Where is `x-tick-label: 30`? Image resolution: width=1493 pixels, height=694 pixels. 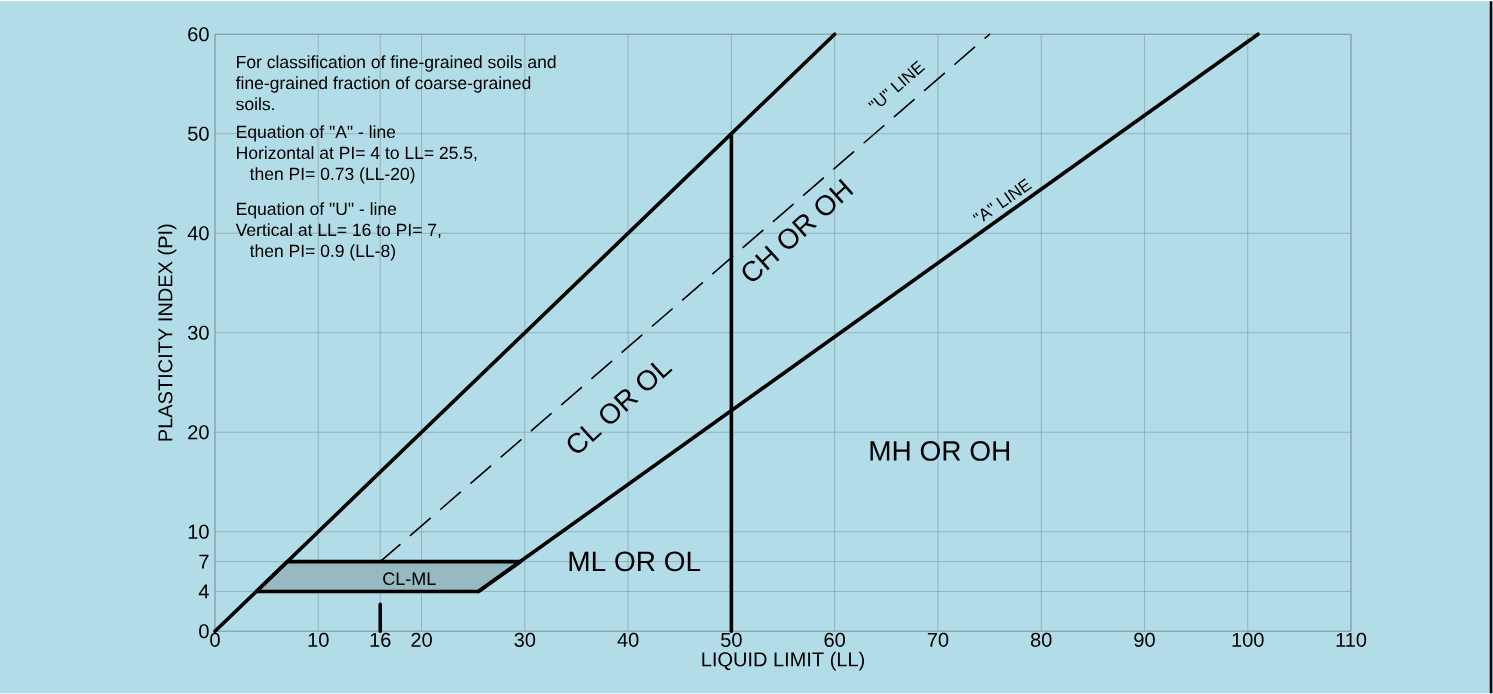 x-tick-label: 30 is located at coordinates (525, 639).